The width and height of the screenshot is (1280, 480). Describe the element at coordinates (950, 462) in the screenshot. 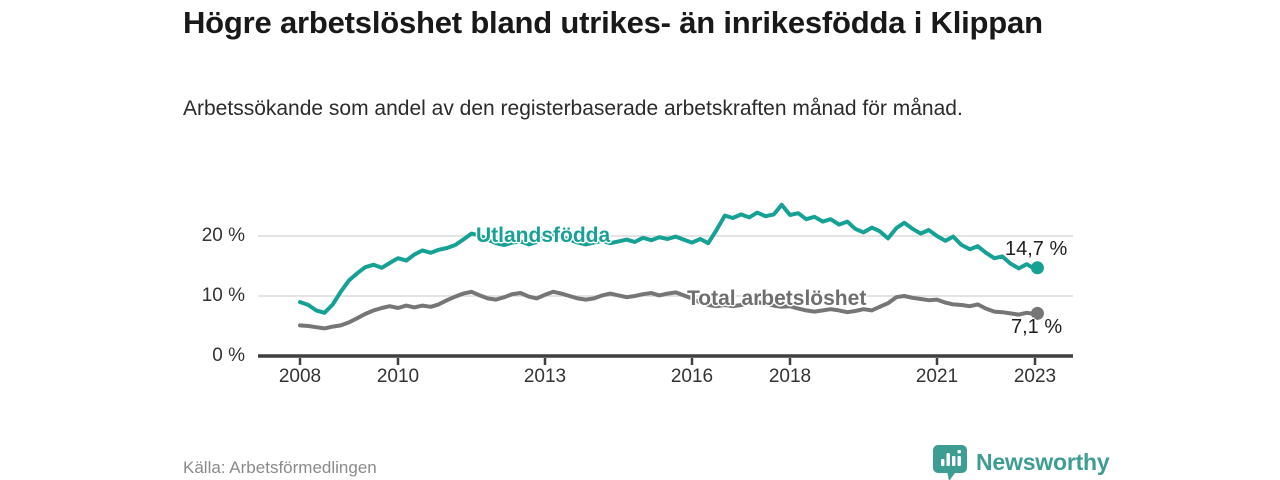

I see `newsworthy-logo-icon` at that location.